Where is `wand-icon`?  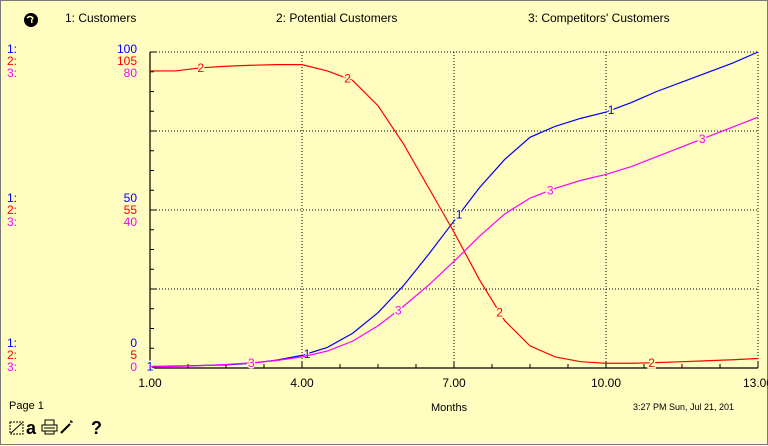
wand-icon is located at coordinates (67, 429).